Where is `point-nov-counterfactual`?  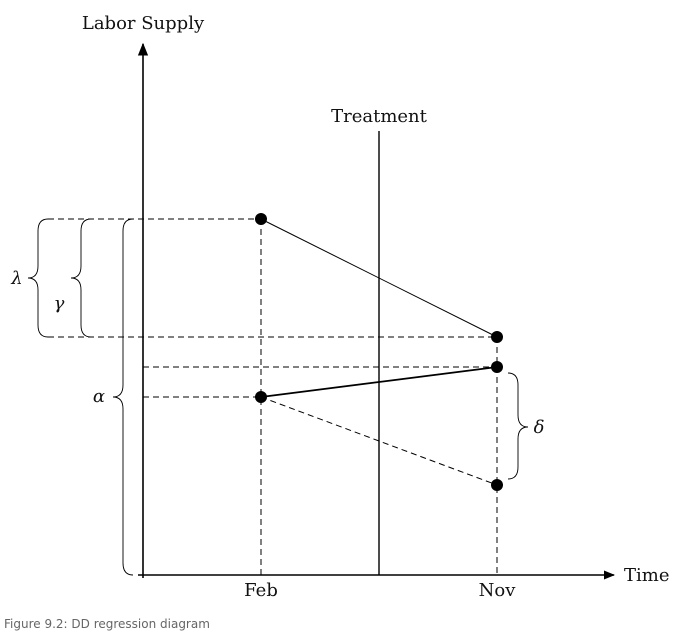
point-nov-counterfactual is located at coordinates (497, 485).